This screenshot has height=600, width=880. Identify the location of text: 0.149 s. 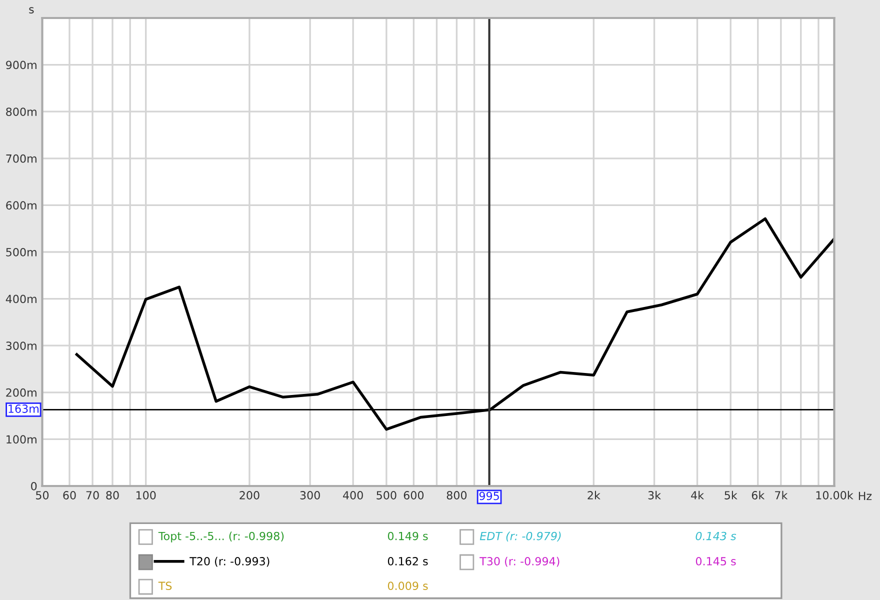
(408, 536).